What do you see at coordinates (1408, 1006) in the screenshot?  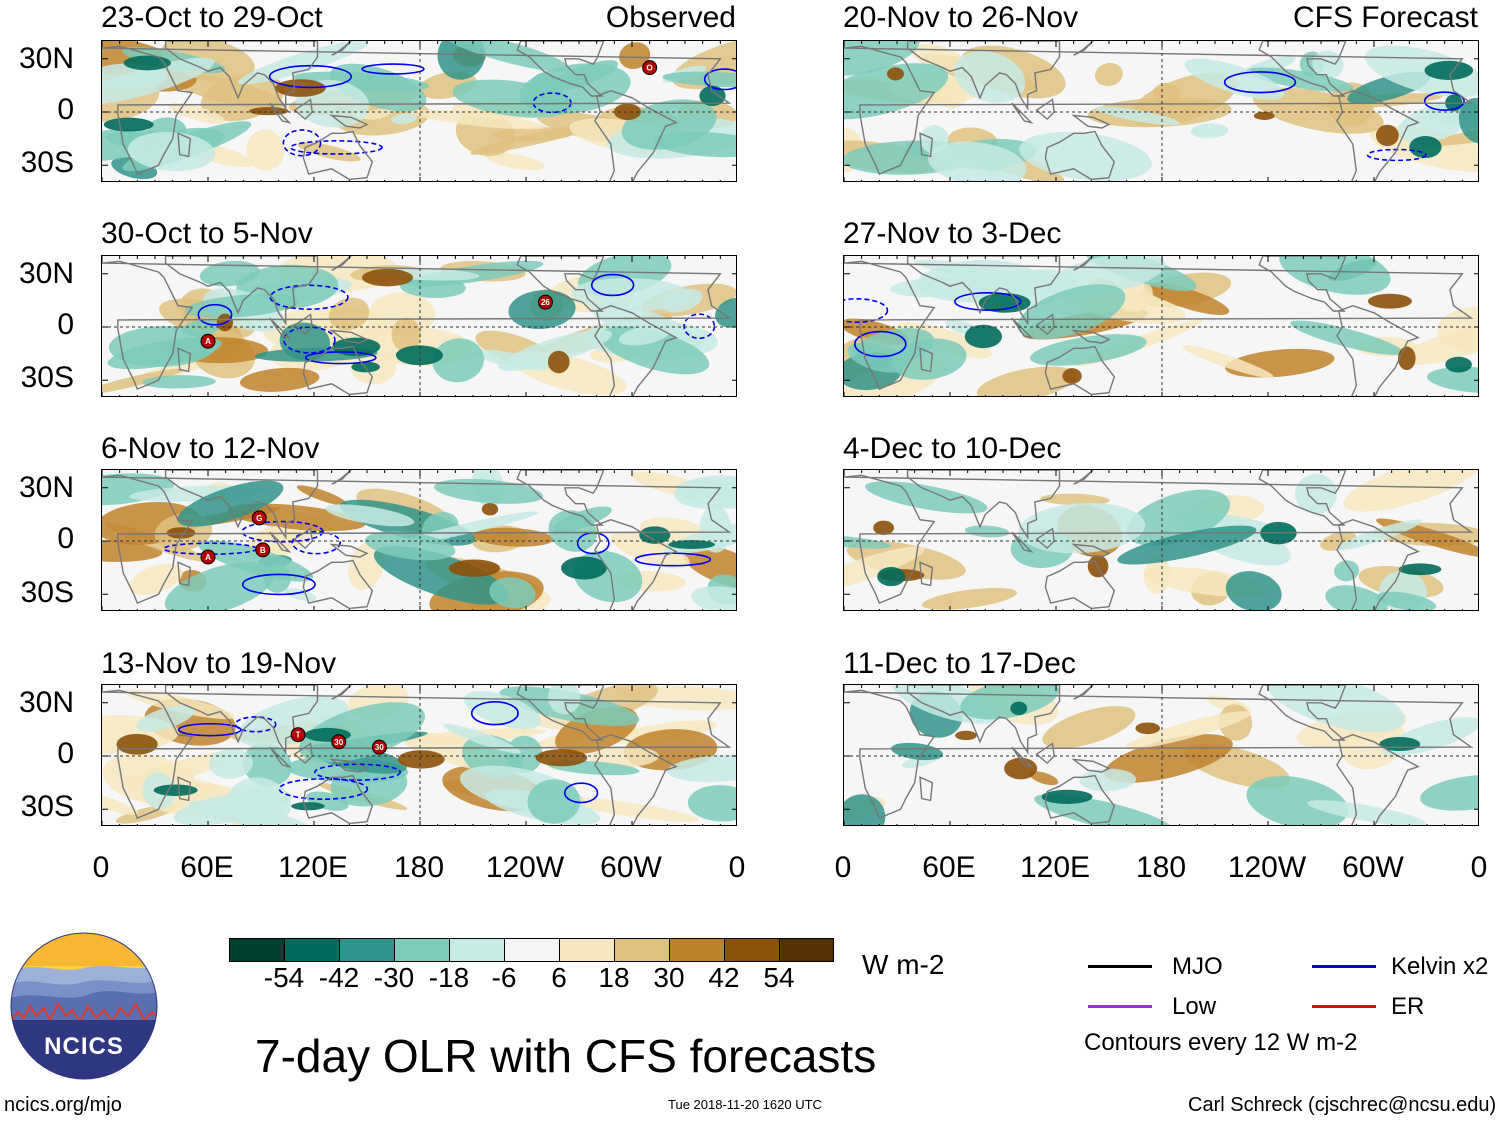 I see `legend-er-label: ER` at bounding box center [1408, 1006].